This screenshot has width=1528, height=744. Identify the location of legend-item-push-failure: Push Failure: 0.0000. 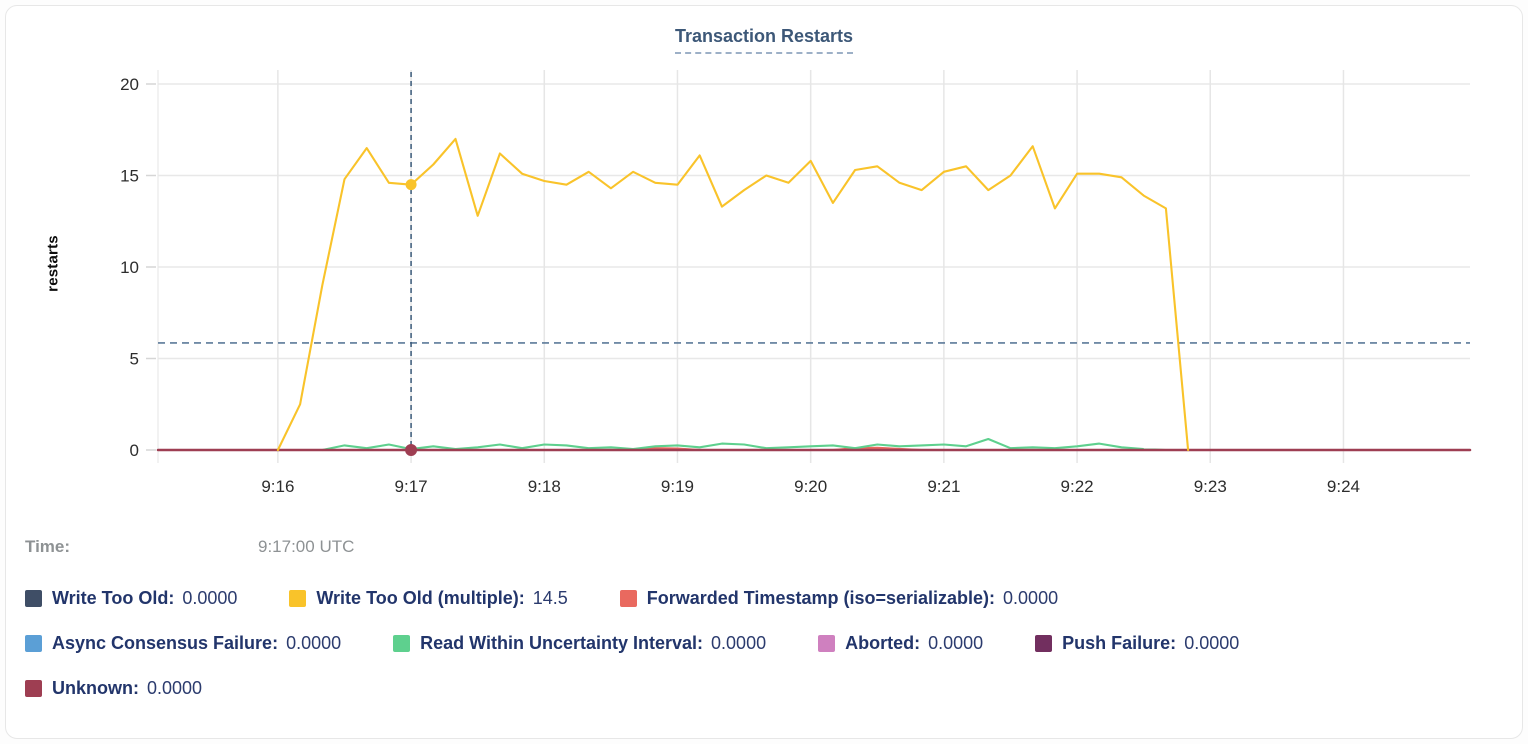
(1137, 643).